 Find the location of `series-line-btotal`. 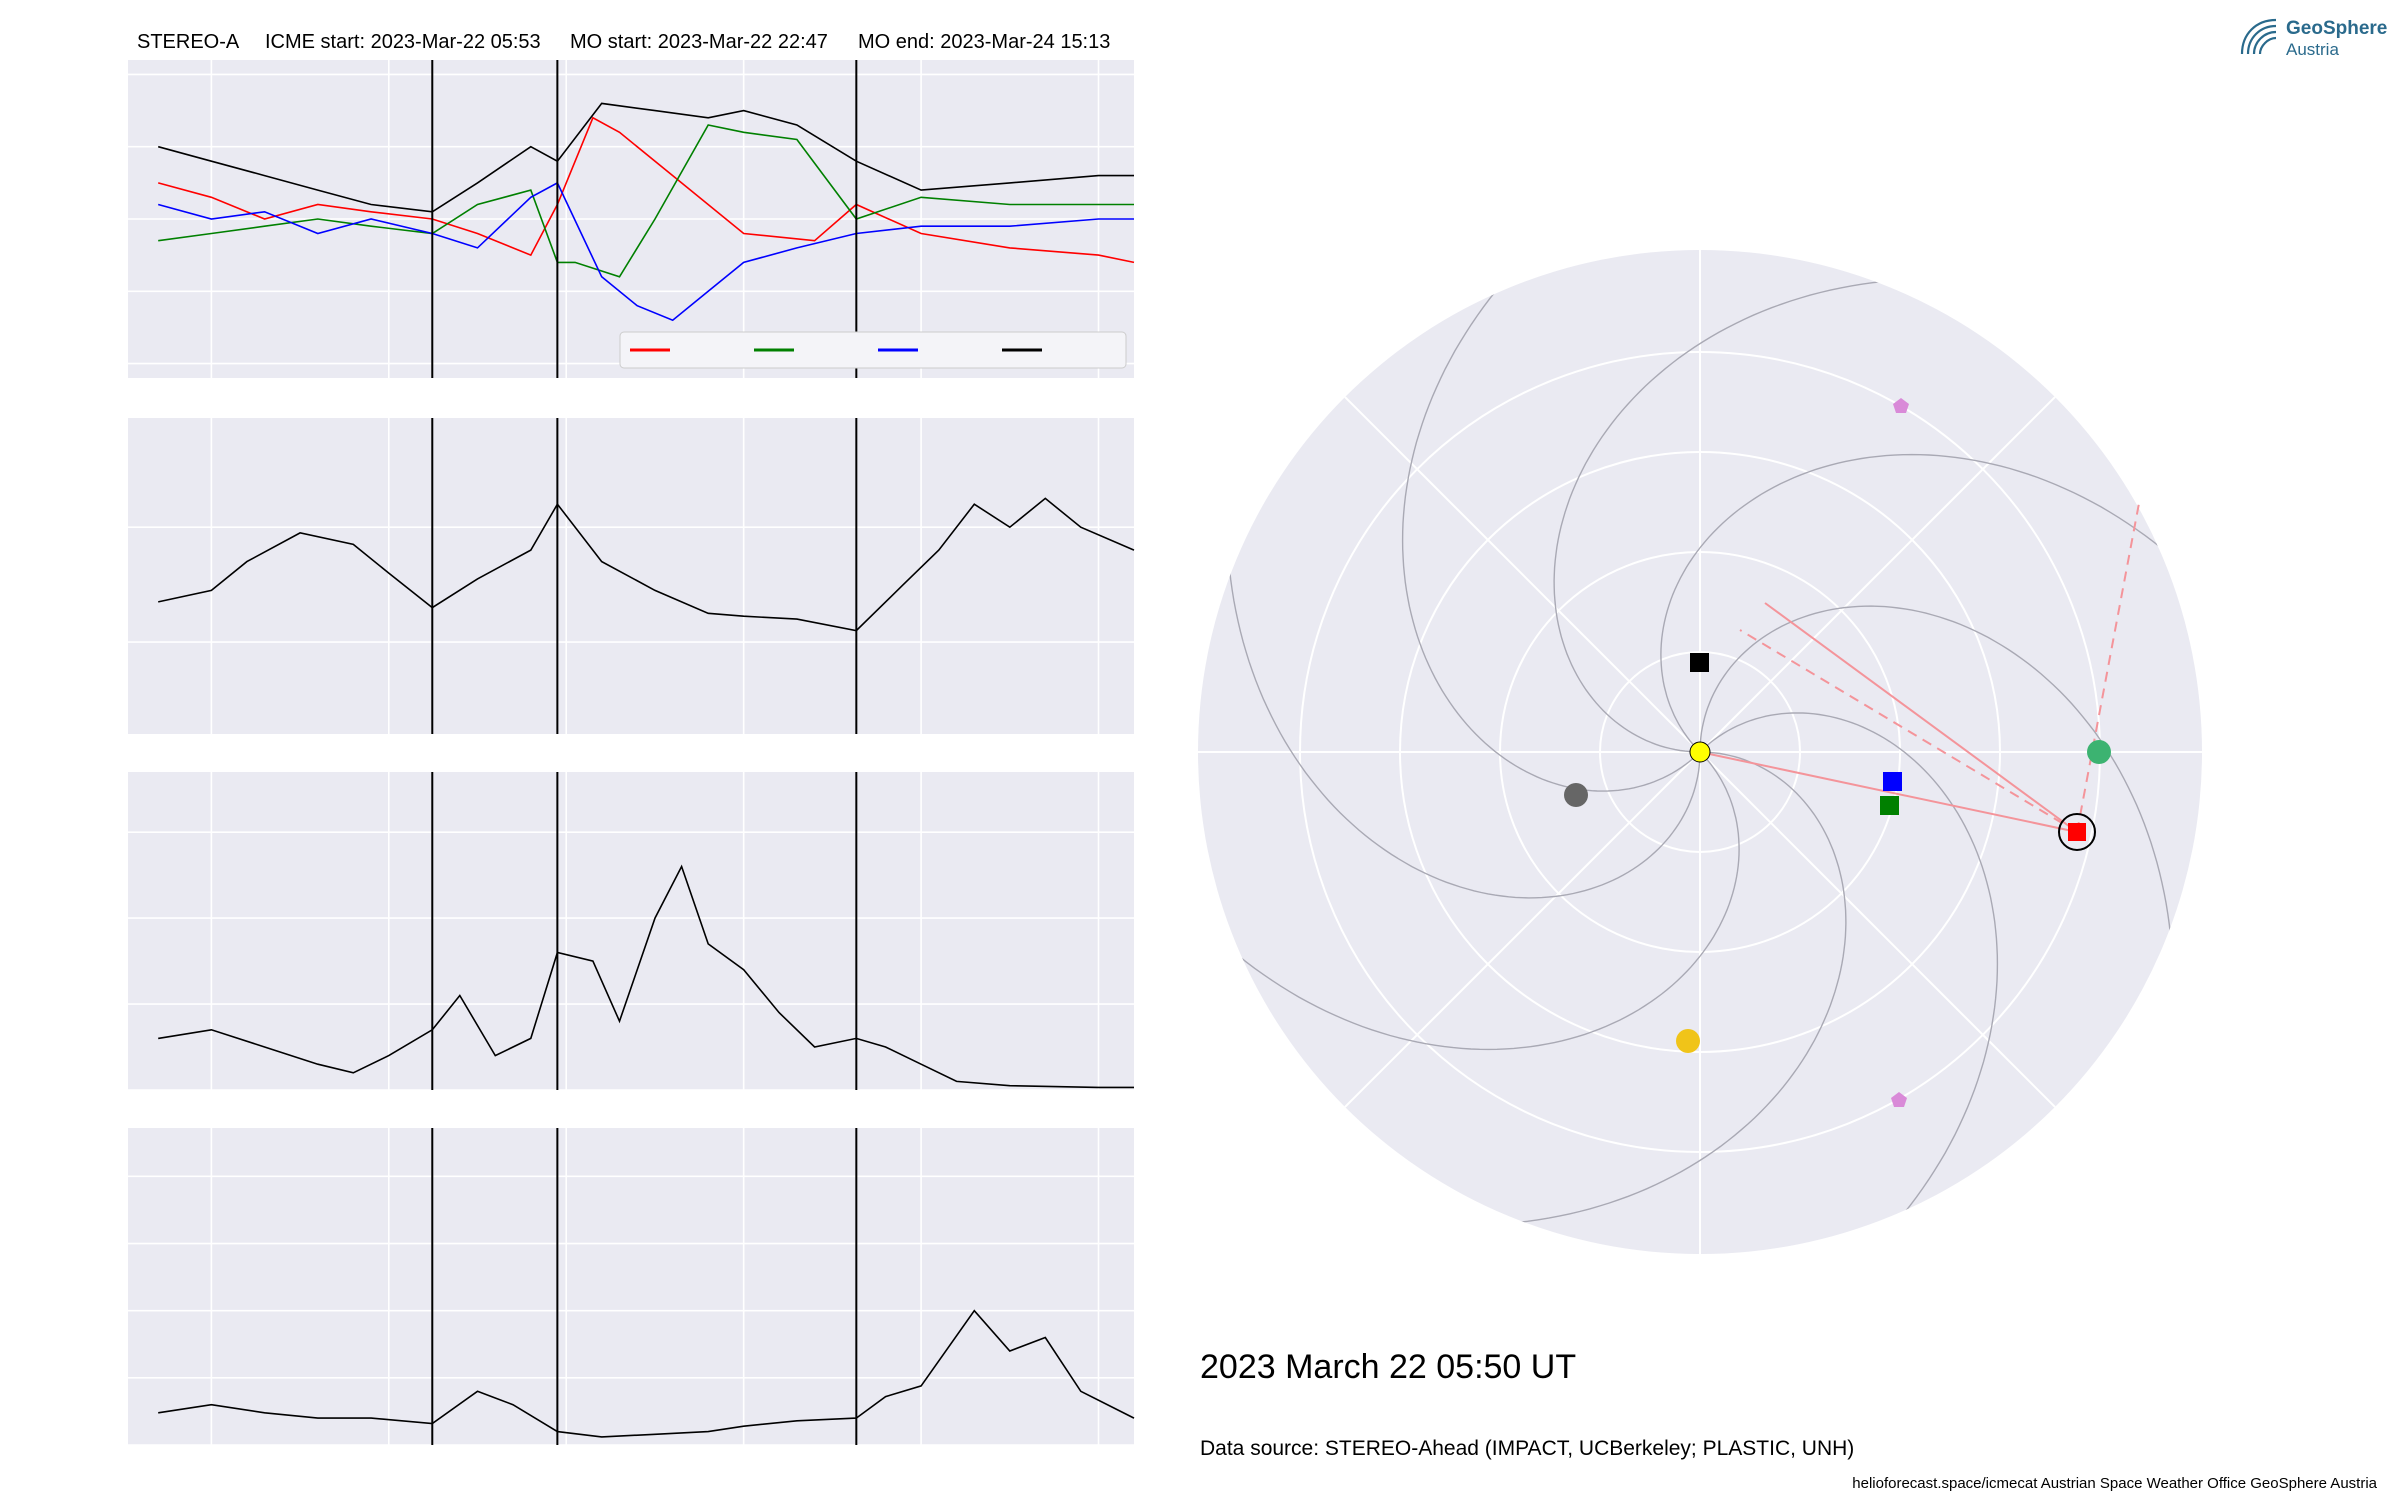

series-line-btotal is located at coordinates (645, 157).